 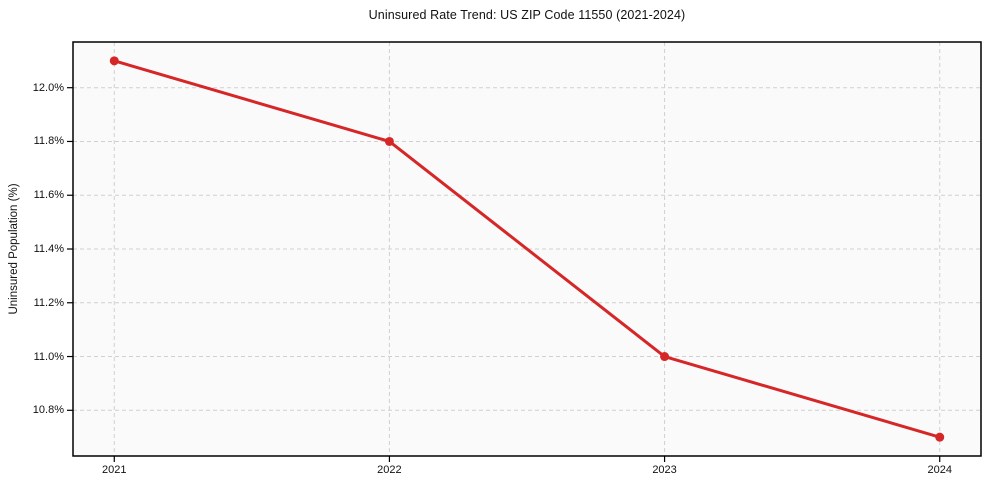 I want to click on y-tick-label: 11.8%, so click(x=48, y=141).